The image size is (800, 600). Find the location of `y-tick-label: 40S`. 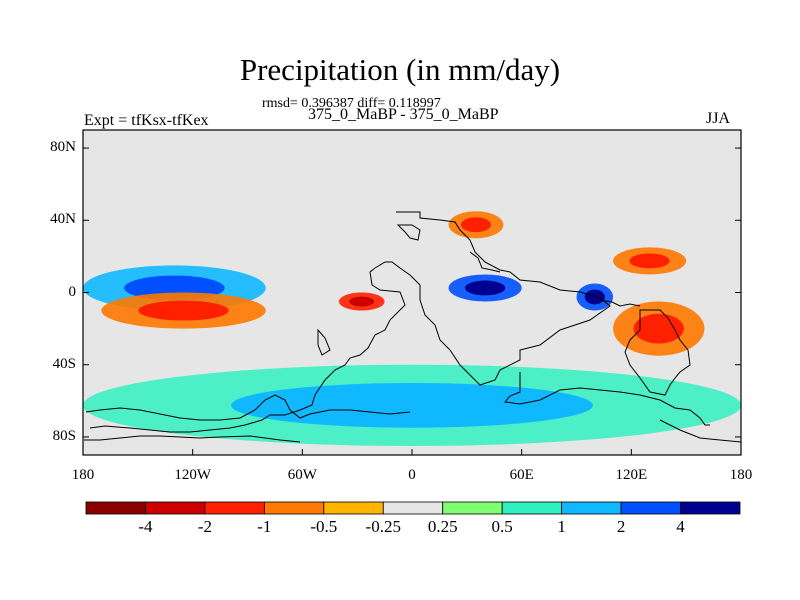

y-tick-label: 40S is located at coordinates (64, 363).